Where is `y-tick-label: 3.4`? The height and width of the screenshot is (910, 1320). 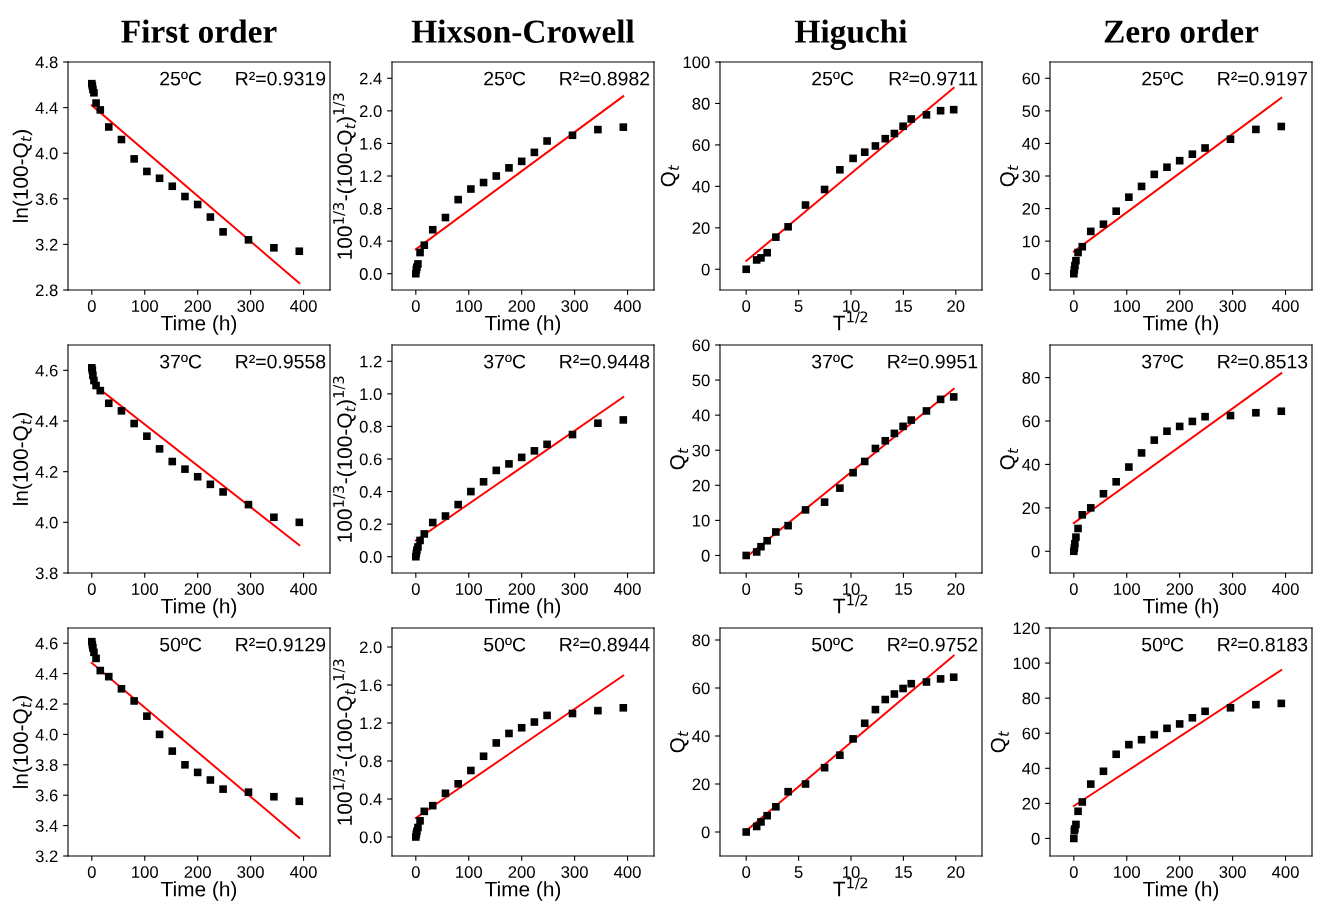 y-tick-label: 3.4 is located at coordinates (46, 826).